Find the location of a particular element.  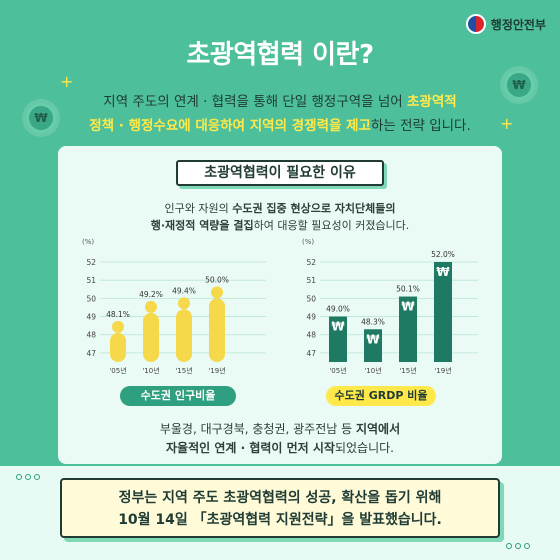

desc-bold: 행·재정적 역량을 결집 is located at coordinates (202, 225).